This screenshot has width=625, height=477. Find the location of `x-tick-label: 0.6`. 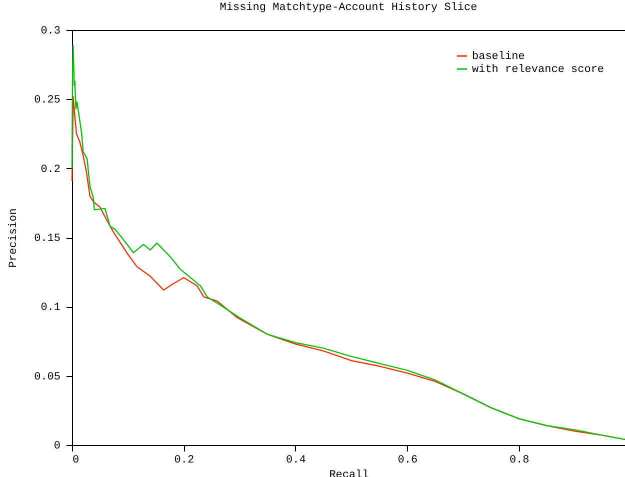

x-tick-label: 0.6 is located at coordinates (408, 460).